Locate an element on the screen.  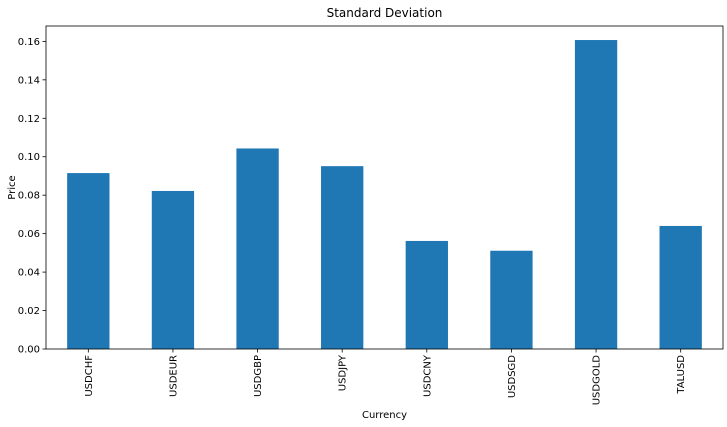
bar-usdeur is located at coordinates (173, 269).